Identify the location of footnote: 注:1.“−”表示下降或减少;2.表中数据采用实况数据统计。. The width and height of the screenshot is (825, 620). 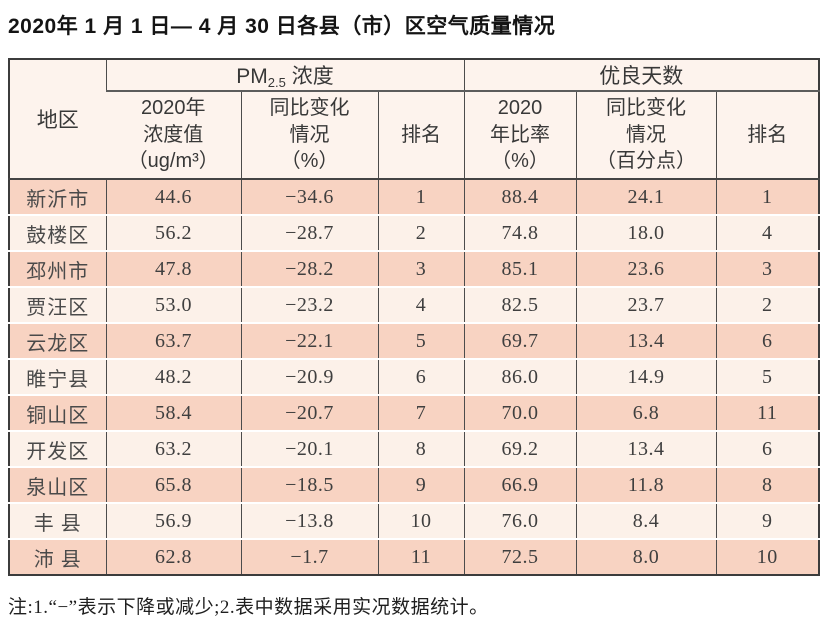
(248, 607).